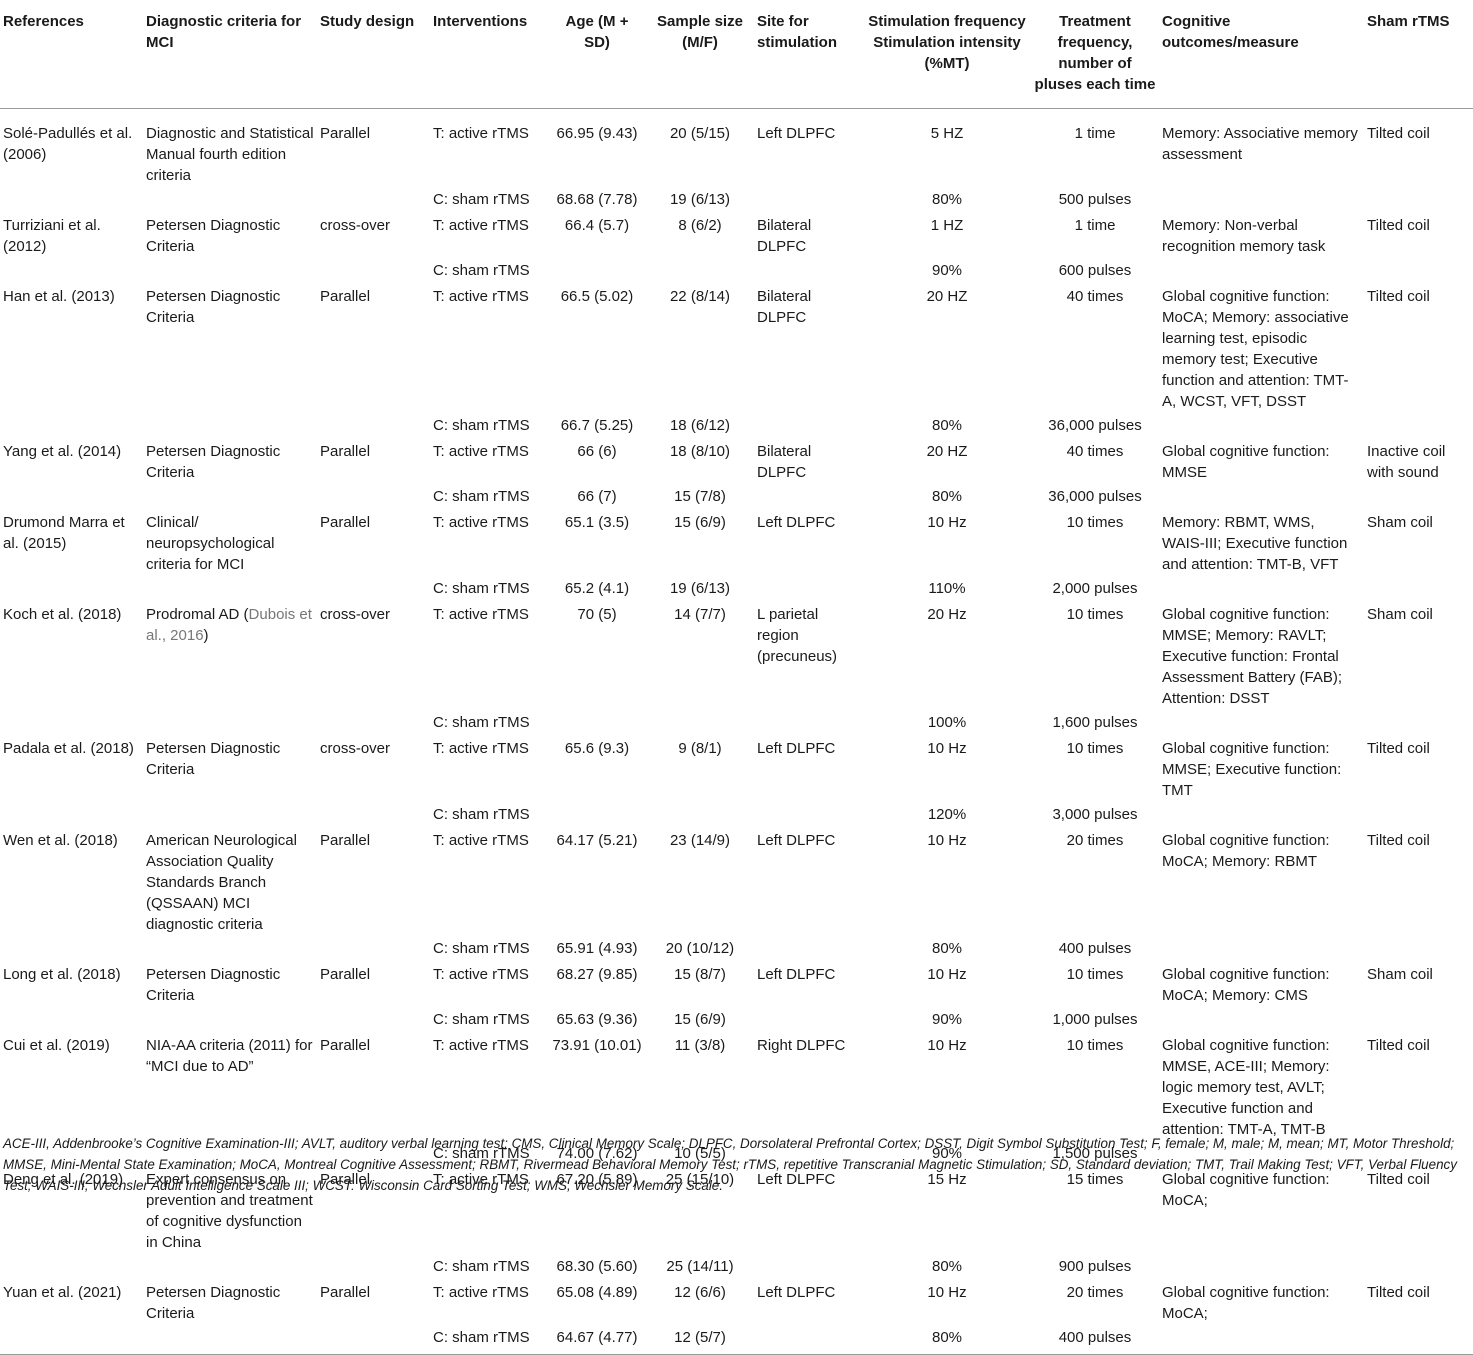 Image resolution: width=1473 pixels, height=1355 pixels. I want to click on header-study-design: Study design, so click(373, 57).